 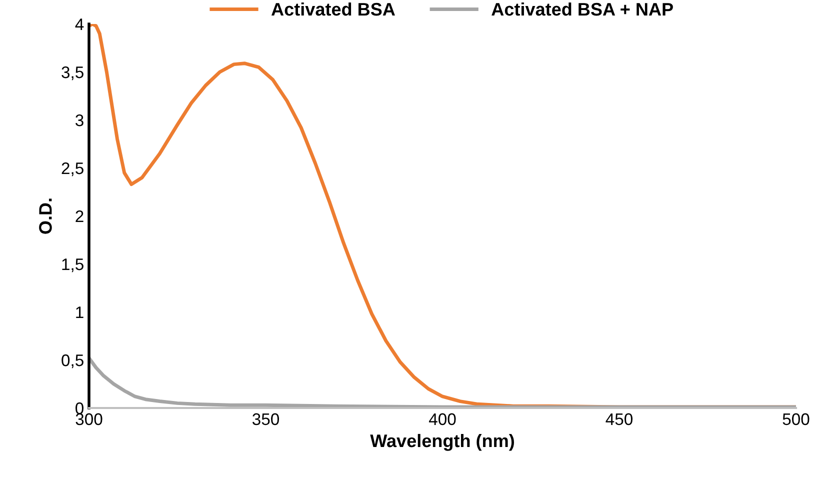 I want to click on x-axis-title: Wavelength (nm), so click(x=442, y=442).